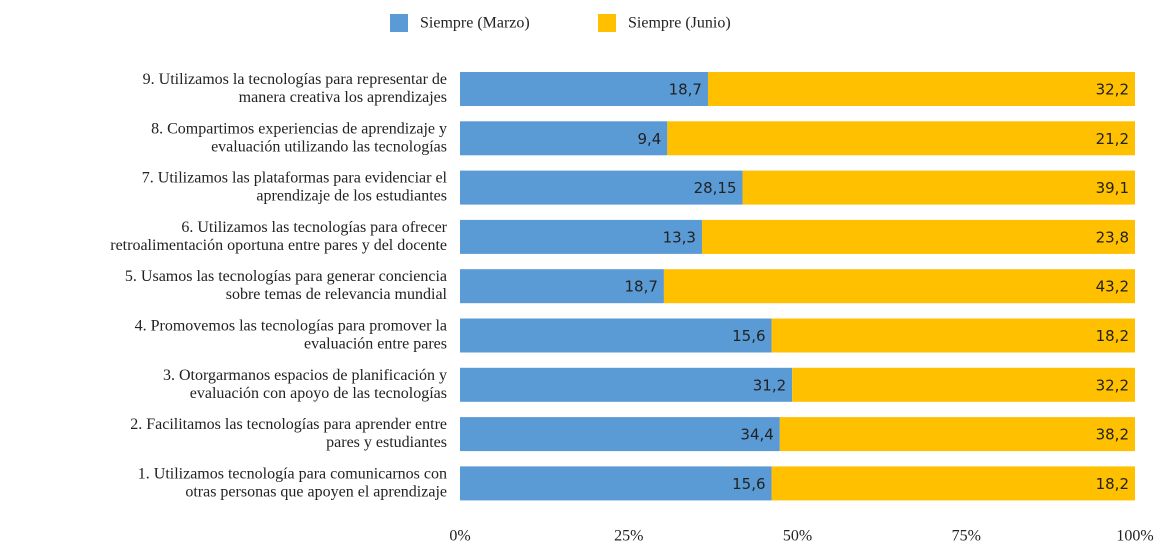 The height and width of the screenshot is (546, 1161). I want to click on y-tick-label-line: evaluación entre pares, so click(375, 343).